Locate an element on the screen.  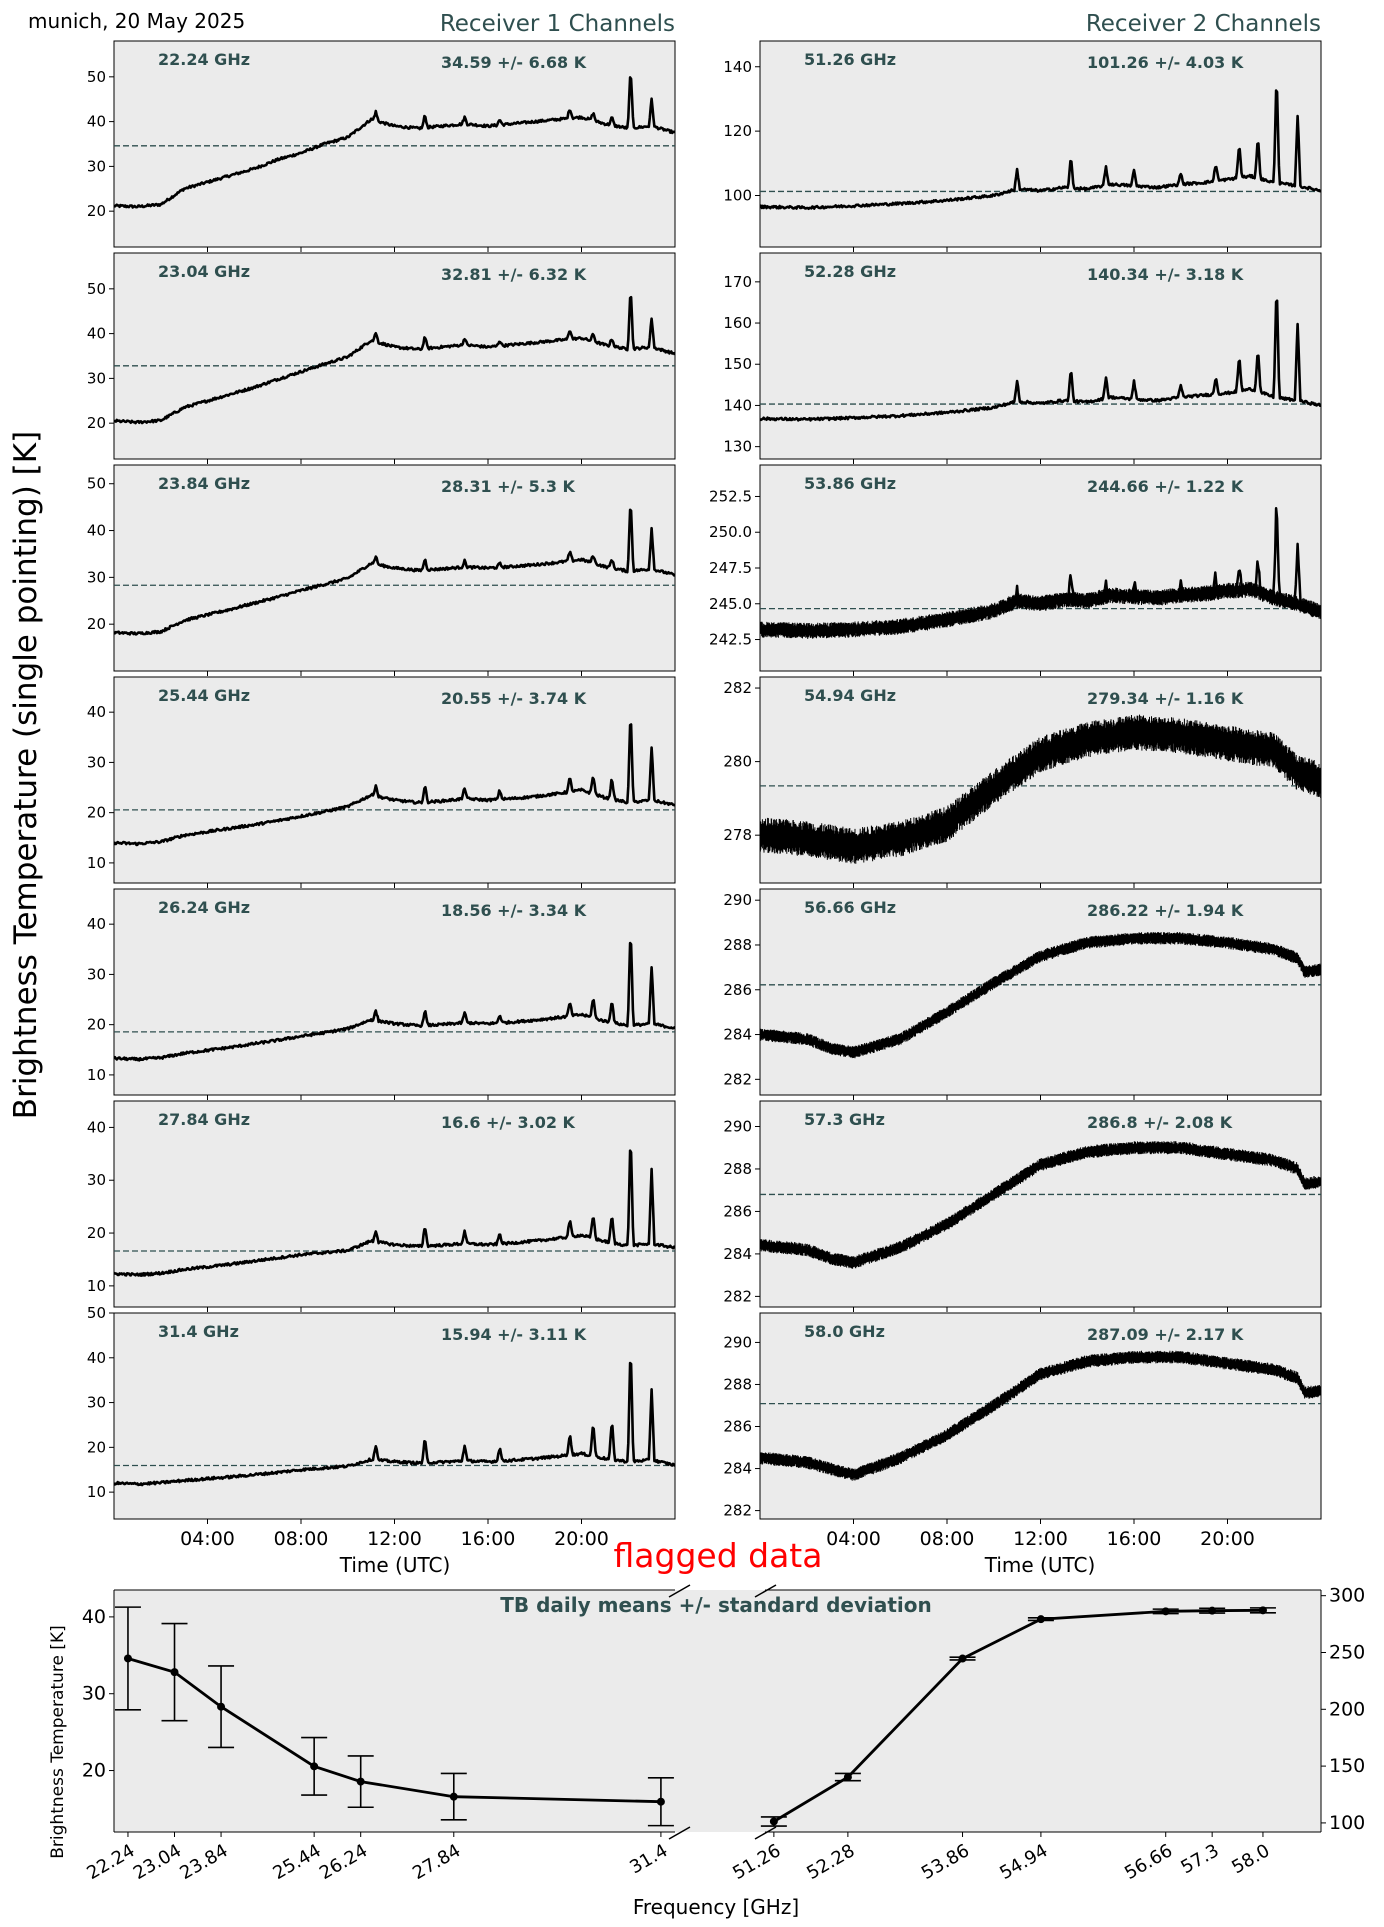
channel-mean-label: 279.34 +/- 1.16 K is located at coordinates (1165, 698).